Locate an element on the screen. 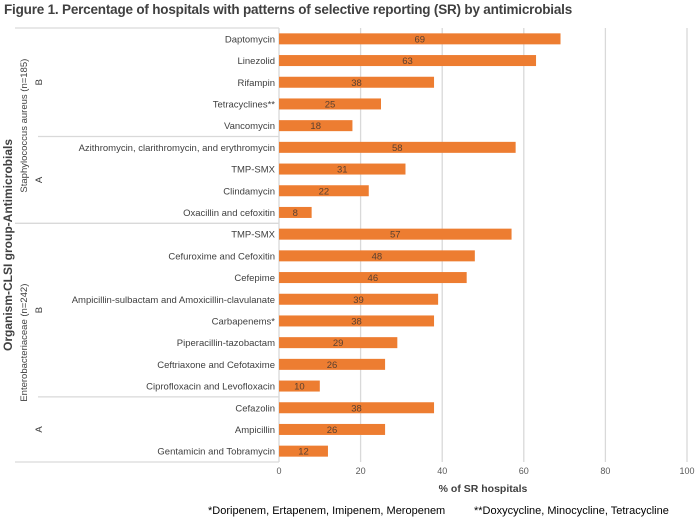  x-tick-label: 80 is located at coordinates (605, 471).